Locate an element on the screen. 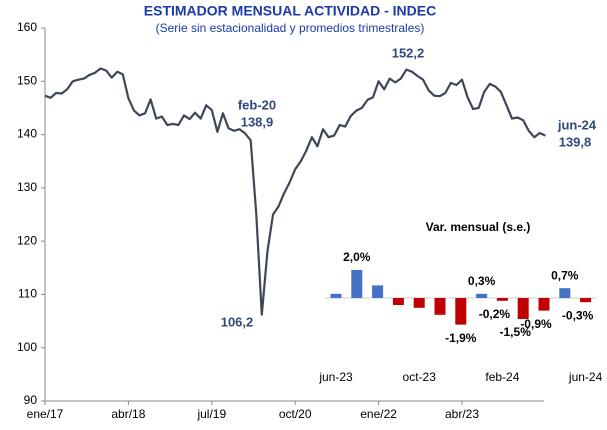 This screenshot has height=430, width=607. annotation: 139,8 is located at coordinates (575, 141).